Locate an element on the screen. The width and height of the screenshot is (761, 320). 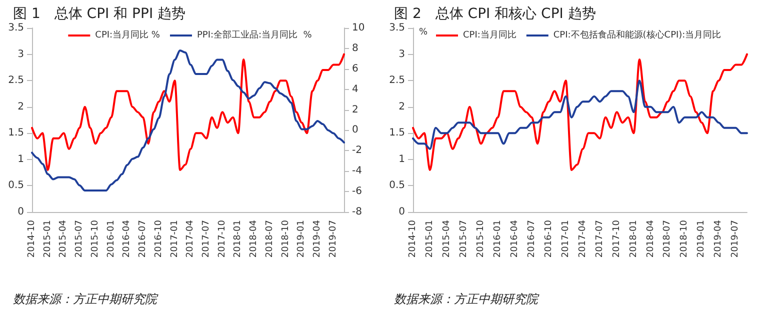
y2-tick-label: 6 is located at coordinates (355, 68).